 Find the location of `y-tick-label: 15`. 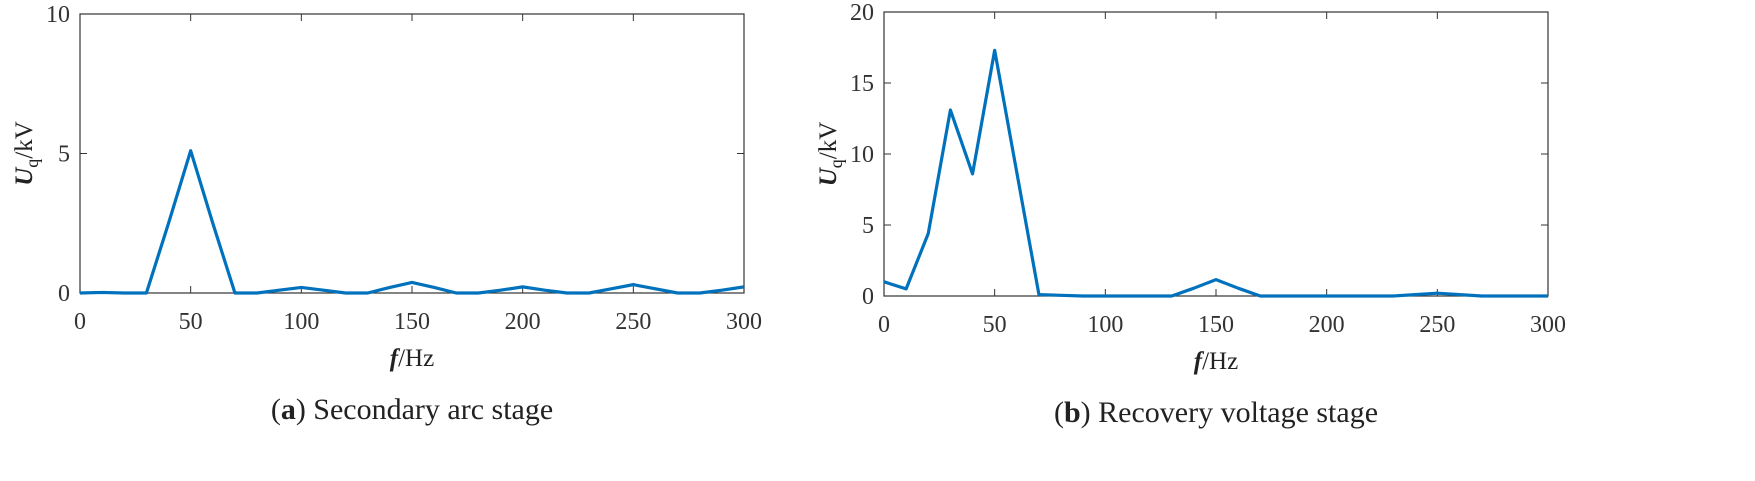

y-tick-label: 15 is located at coordinates (862, 84).